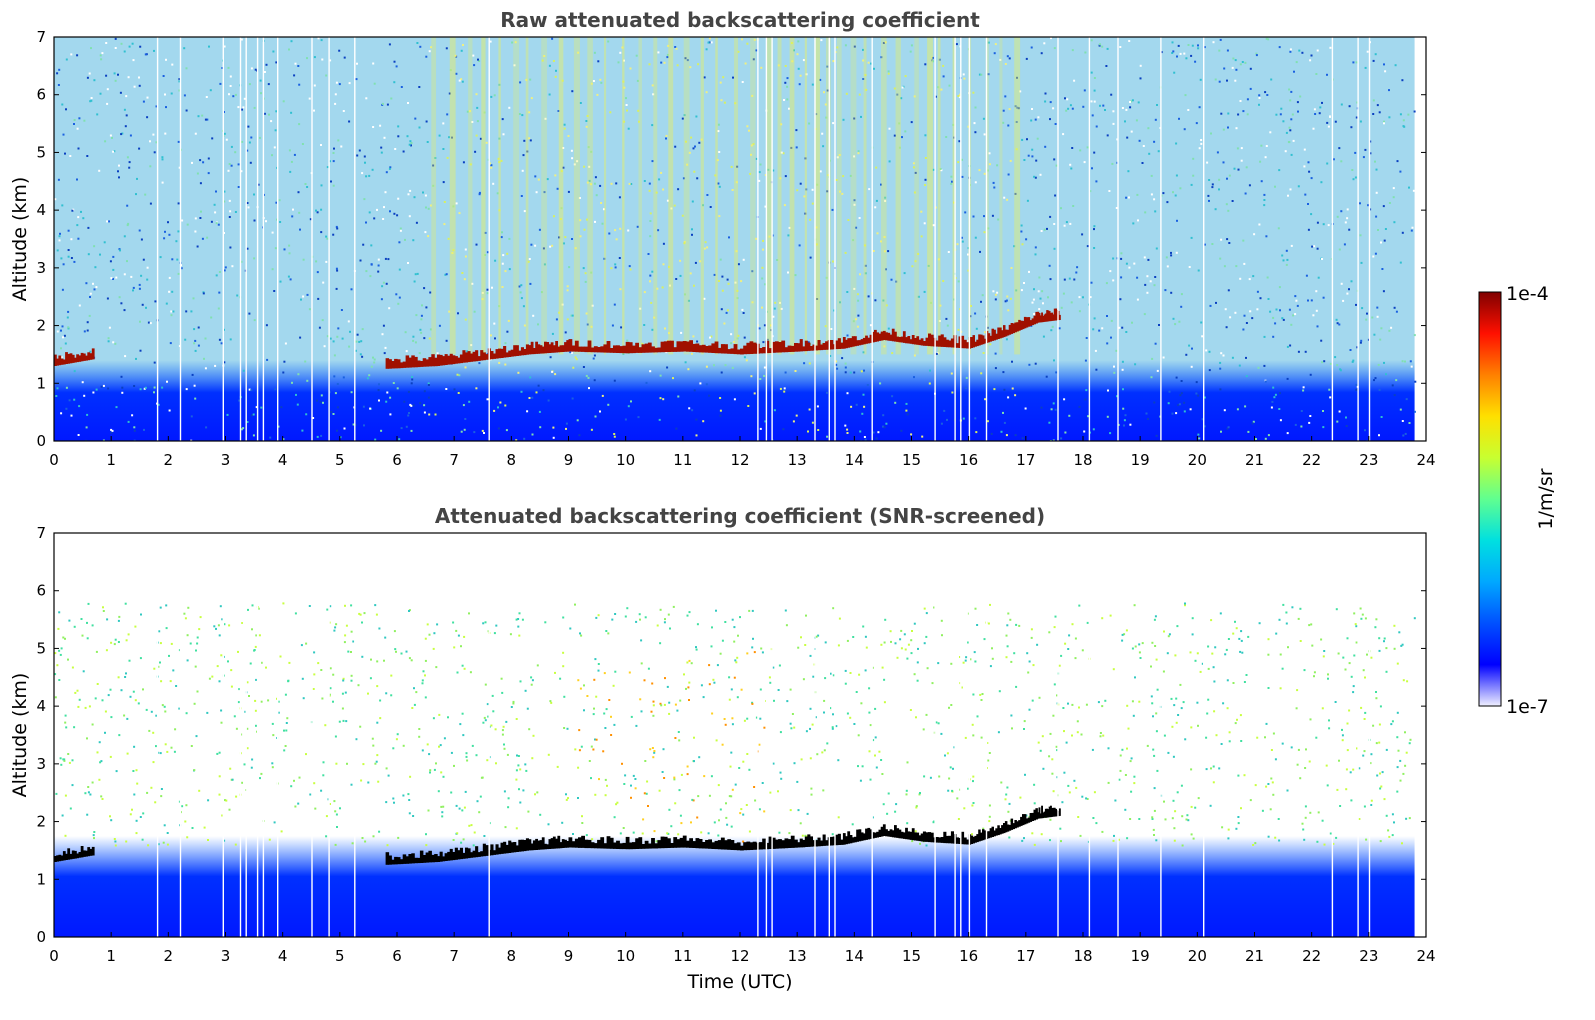  Describe the element at coordinates (1425, 460) in the screenshot. I see `x-tick-label: 24` at that location.